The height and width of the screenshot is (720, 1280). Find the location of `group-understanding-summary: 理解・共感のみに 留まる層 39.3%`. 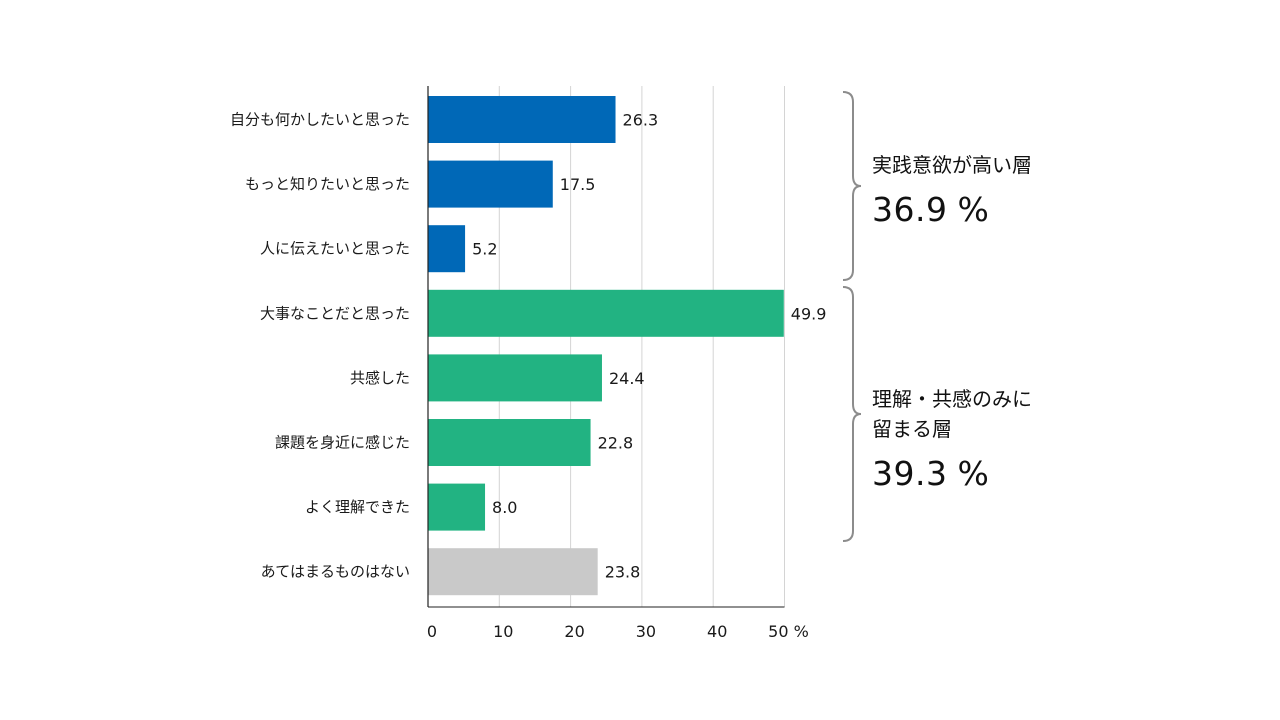

group-understanding-summary: 理解・共感のみに 留まる層 39.3% is located at coordinates (952, 439).